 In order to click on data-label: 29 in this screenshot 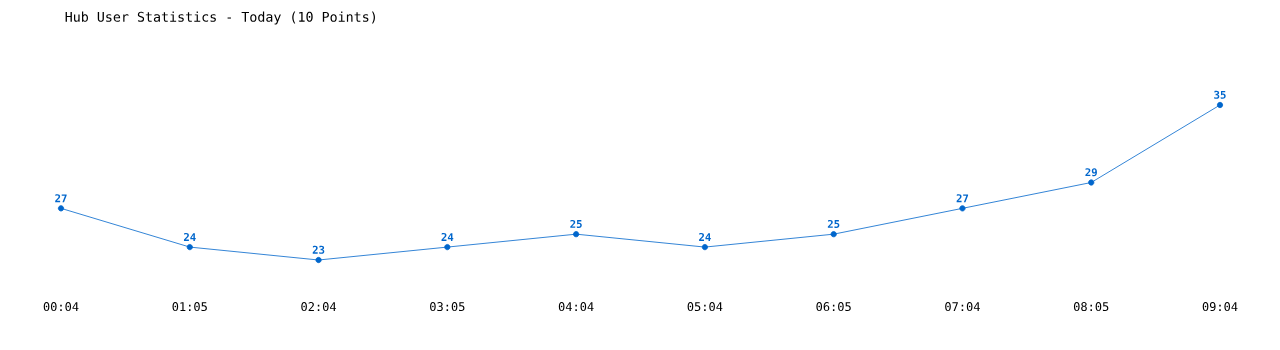, I will do `click(1091, 172)`.